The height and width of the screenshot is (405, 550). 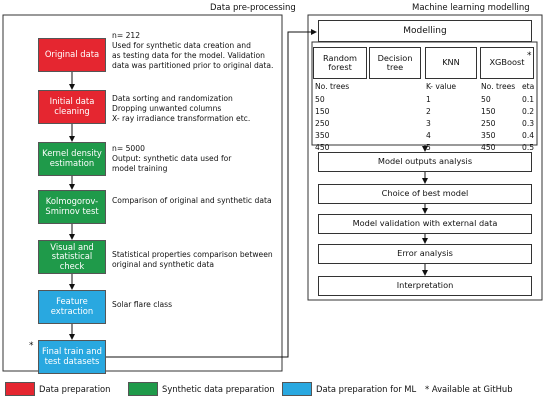 I want to click on param-value: 0.5, so click(x=528, y=147).